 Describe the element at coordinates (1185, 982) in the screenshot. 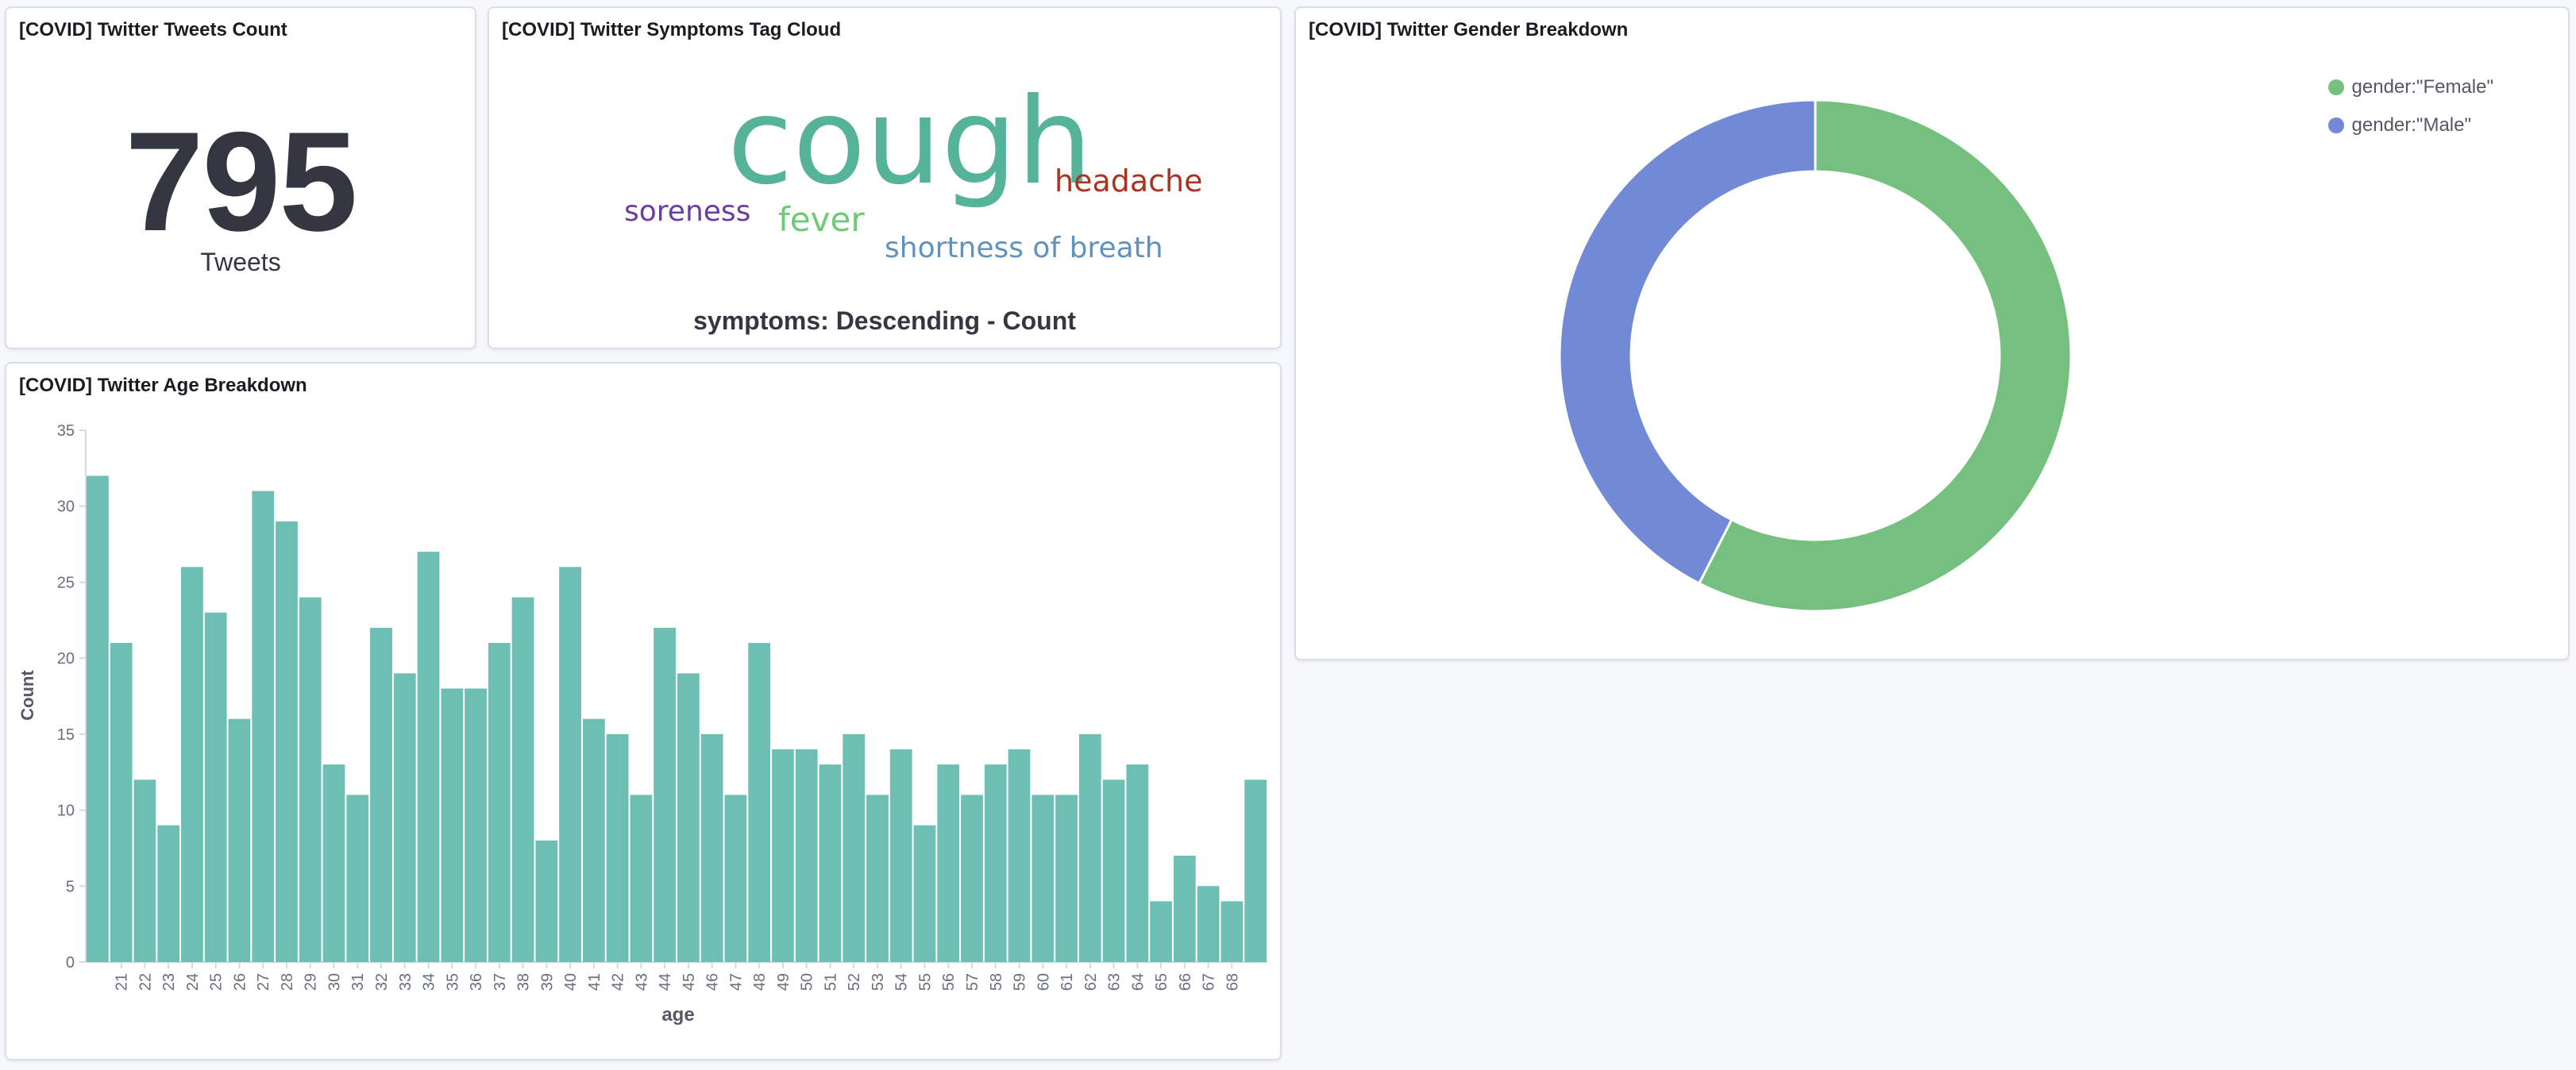

I see `x-tick-label: 66` at that location.